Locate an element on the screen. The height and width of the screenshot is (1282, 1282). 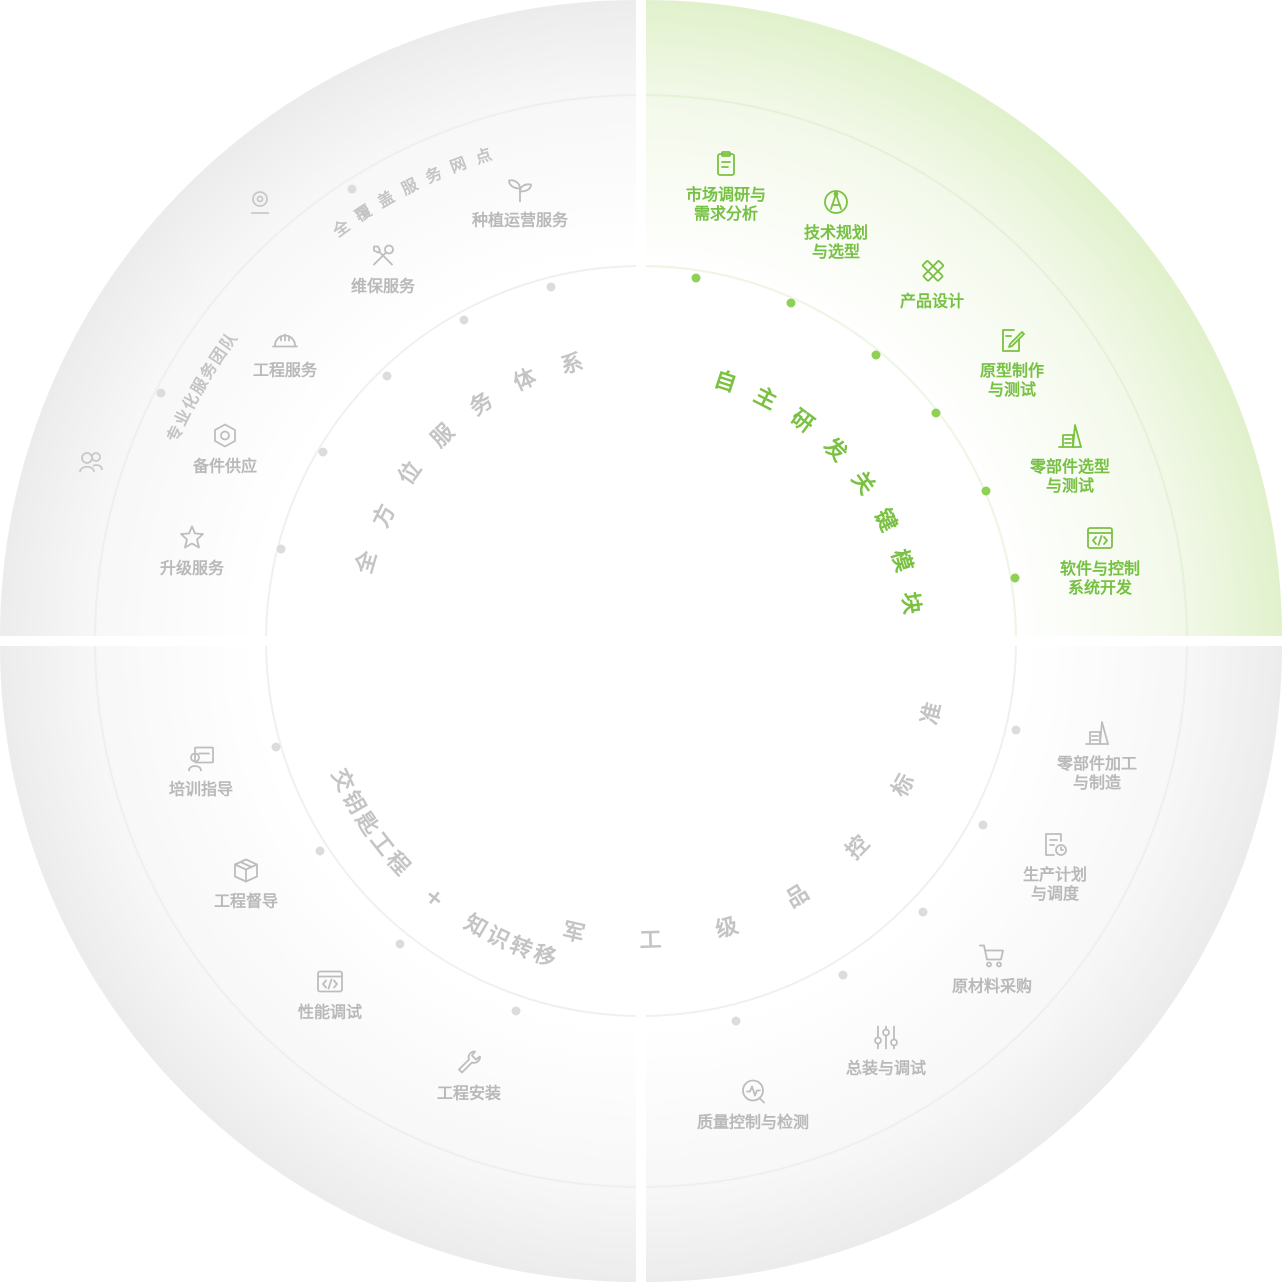
top-right-item-6: 软件与控制 系统开发 is located at coordinates (1100, 560).